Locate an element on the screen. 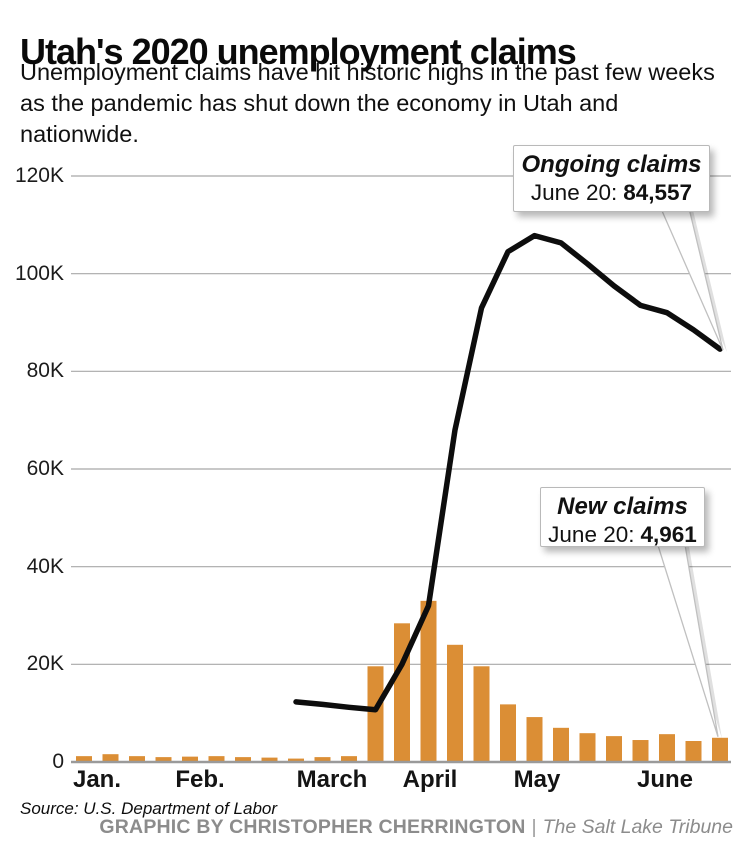 This screenshot has width=750, height=854. callout-ongoing-claims: Ongoing claims June 20: 84,557 is located at coordinates (611, 178).